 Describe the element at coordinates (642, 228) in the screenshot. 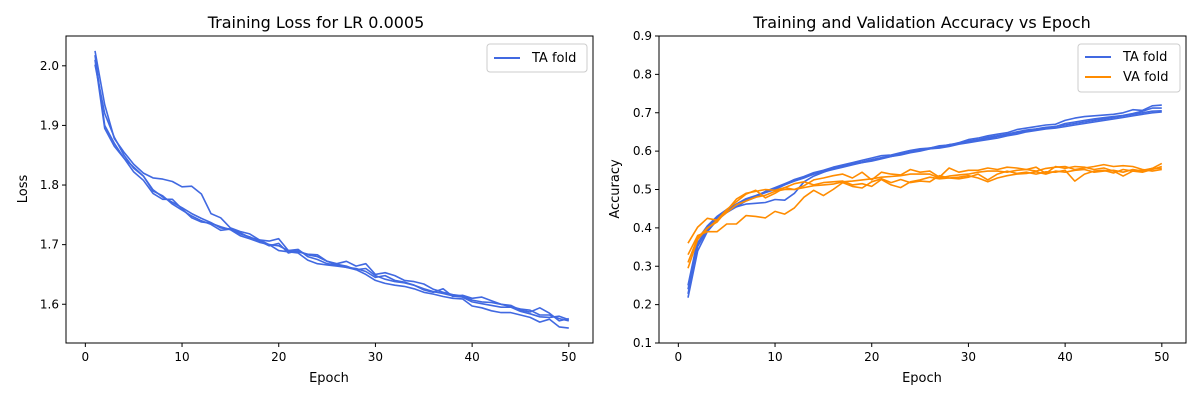

I see `y-tick-label-3: 0.4` at that location.